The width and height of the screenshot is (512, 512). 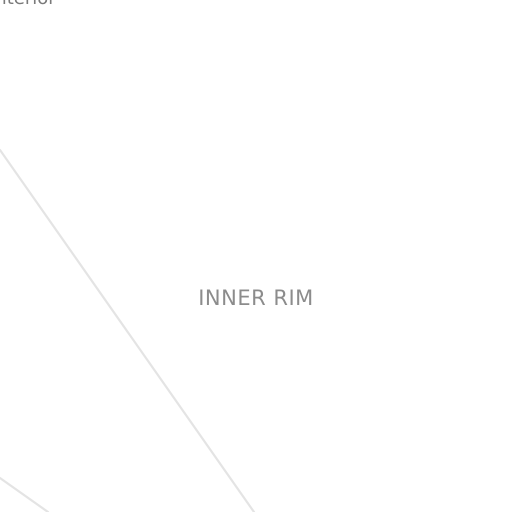 I want to click on road-diagonal-lower, so click(x=25, y=494).